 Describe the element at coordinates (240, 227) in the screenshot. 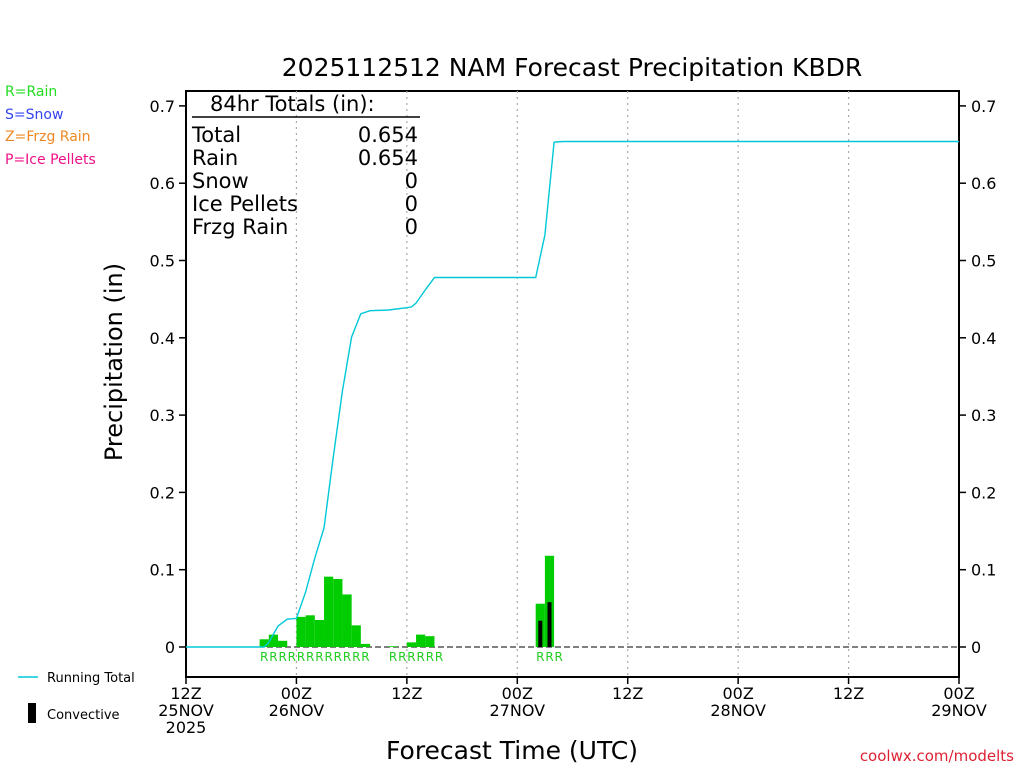

I see `totals-row-label: Frzg Rain` at that location.